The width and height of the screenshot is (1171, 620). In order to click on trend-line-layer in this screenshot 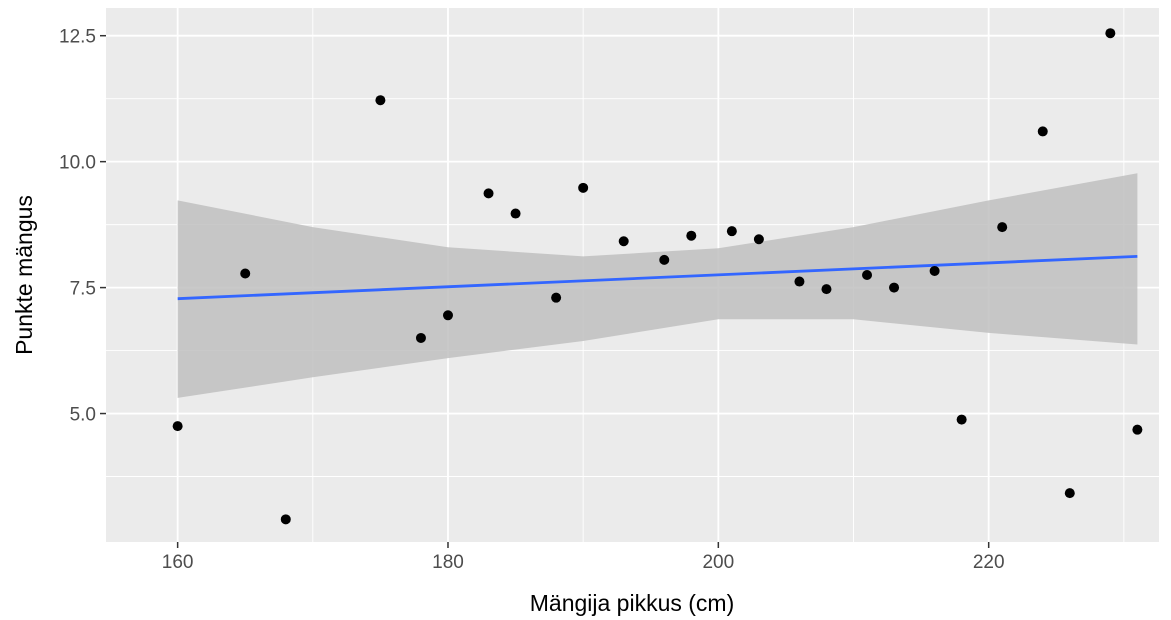, I will do `click(657, 277)`.